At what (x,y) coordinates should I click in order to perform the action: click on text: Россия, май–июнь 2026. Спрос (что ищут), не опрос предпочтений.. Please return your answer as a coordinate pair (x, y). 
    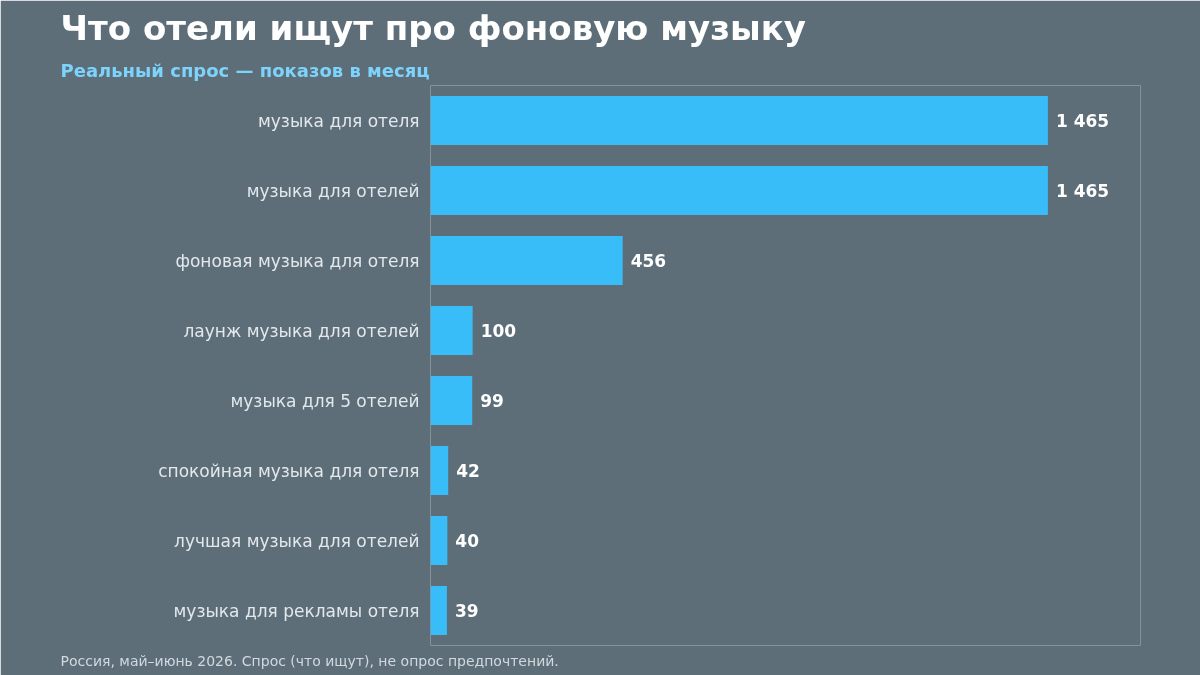
    Looking at the image, I should click on (309, 660).